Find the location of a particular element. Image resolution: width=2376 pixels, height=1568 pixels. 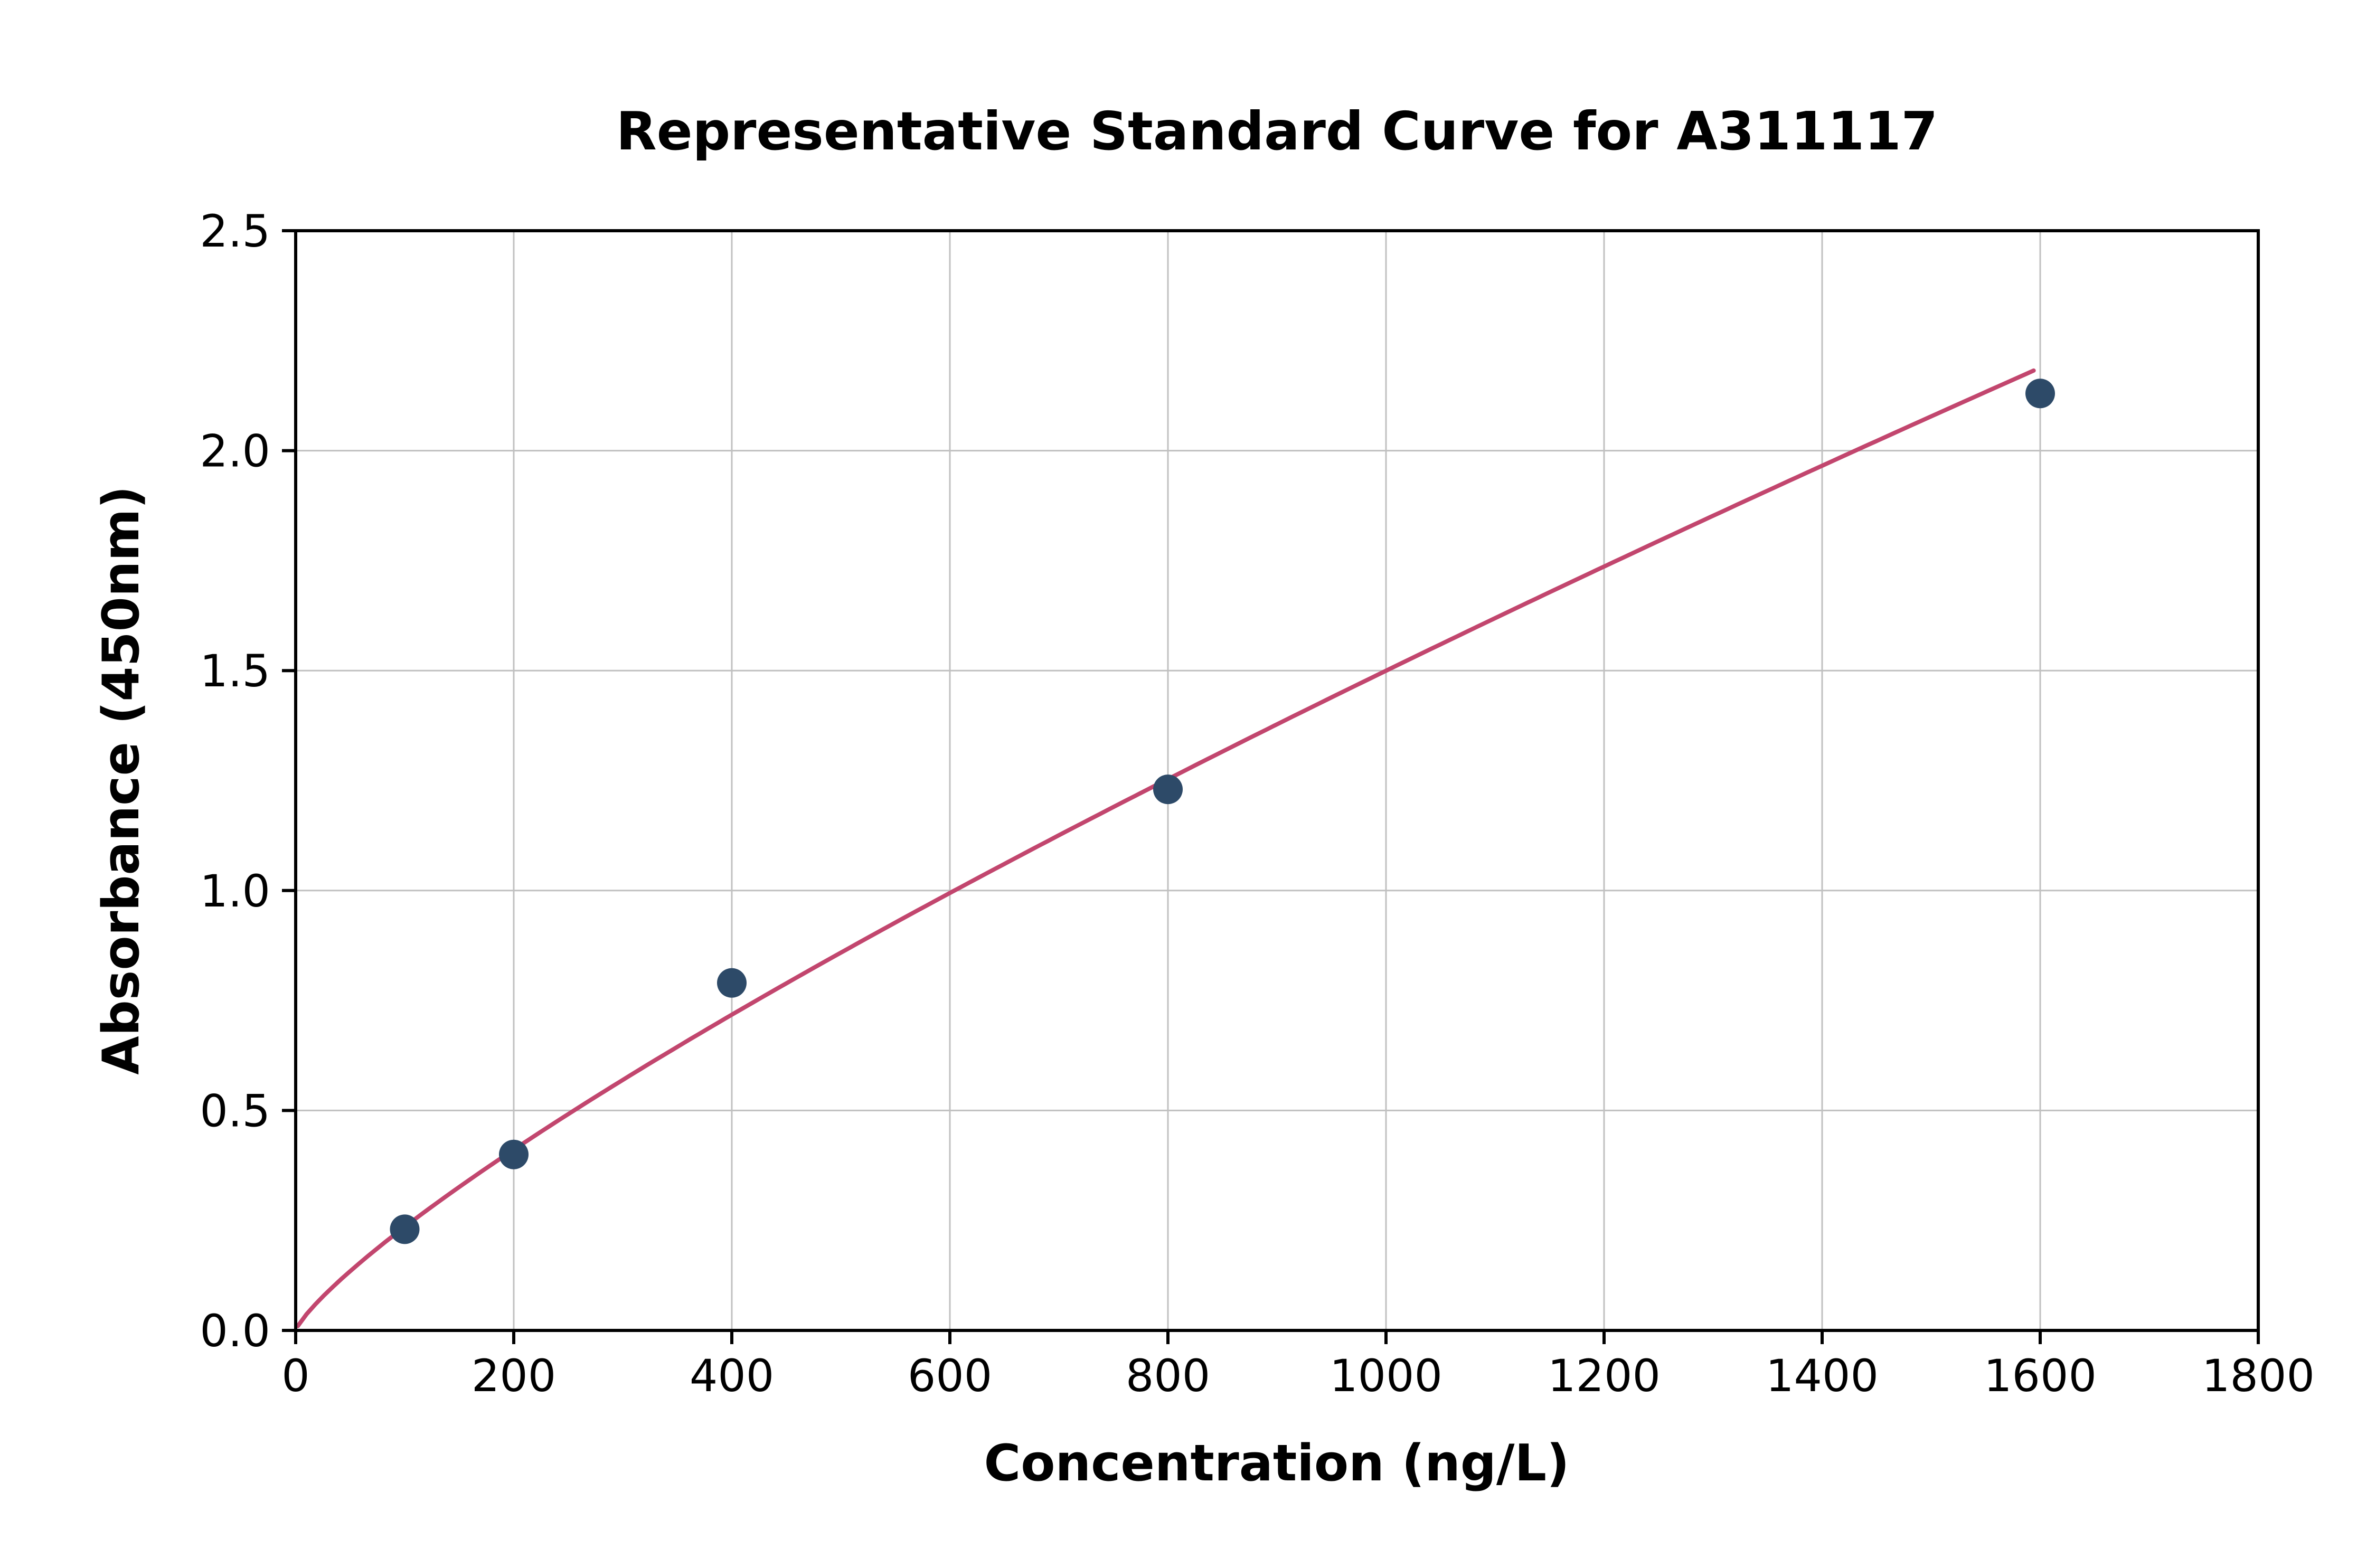

x-tick-label: 800 is located at coordinates (1168, 1376).